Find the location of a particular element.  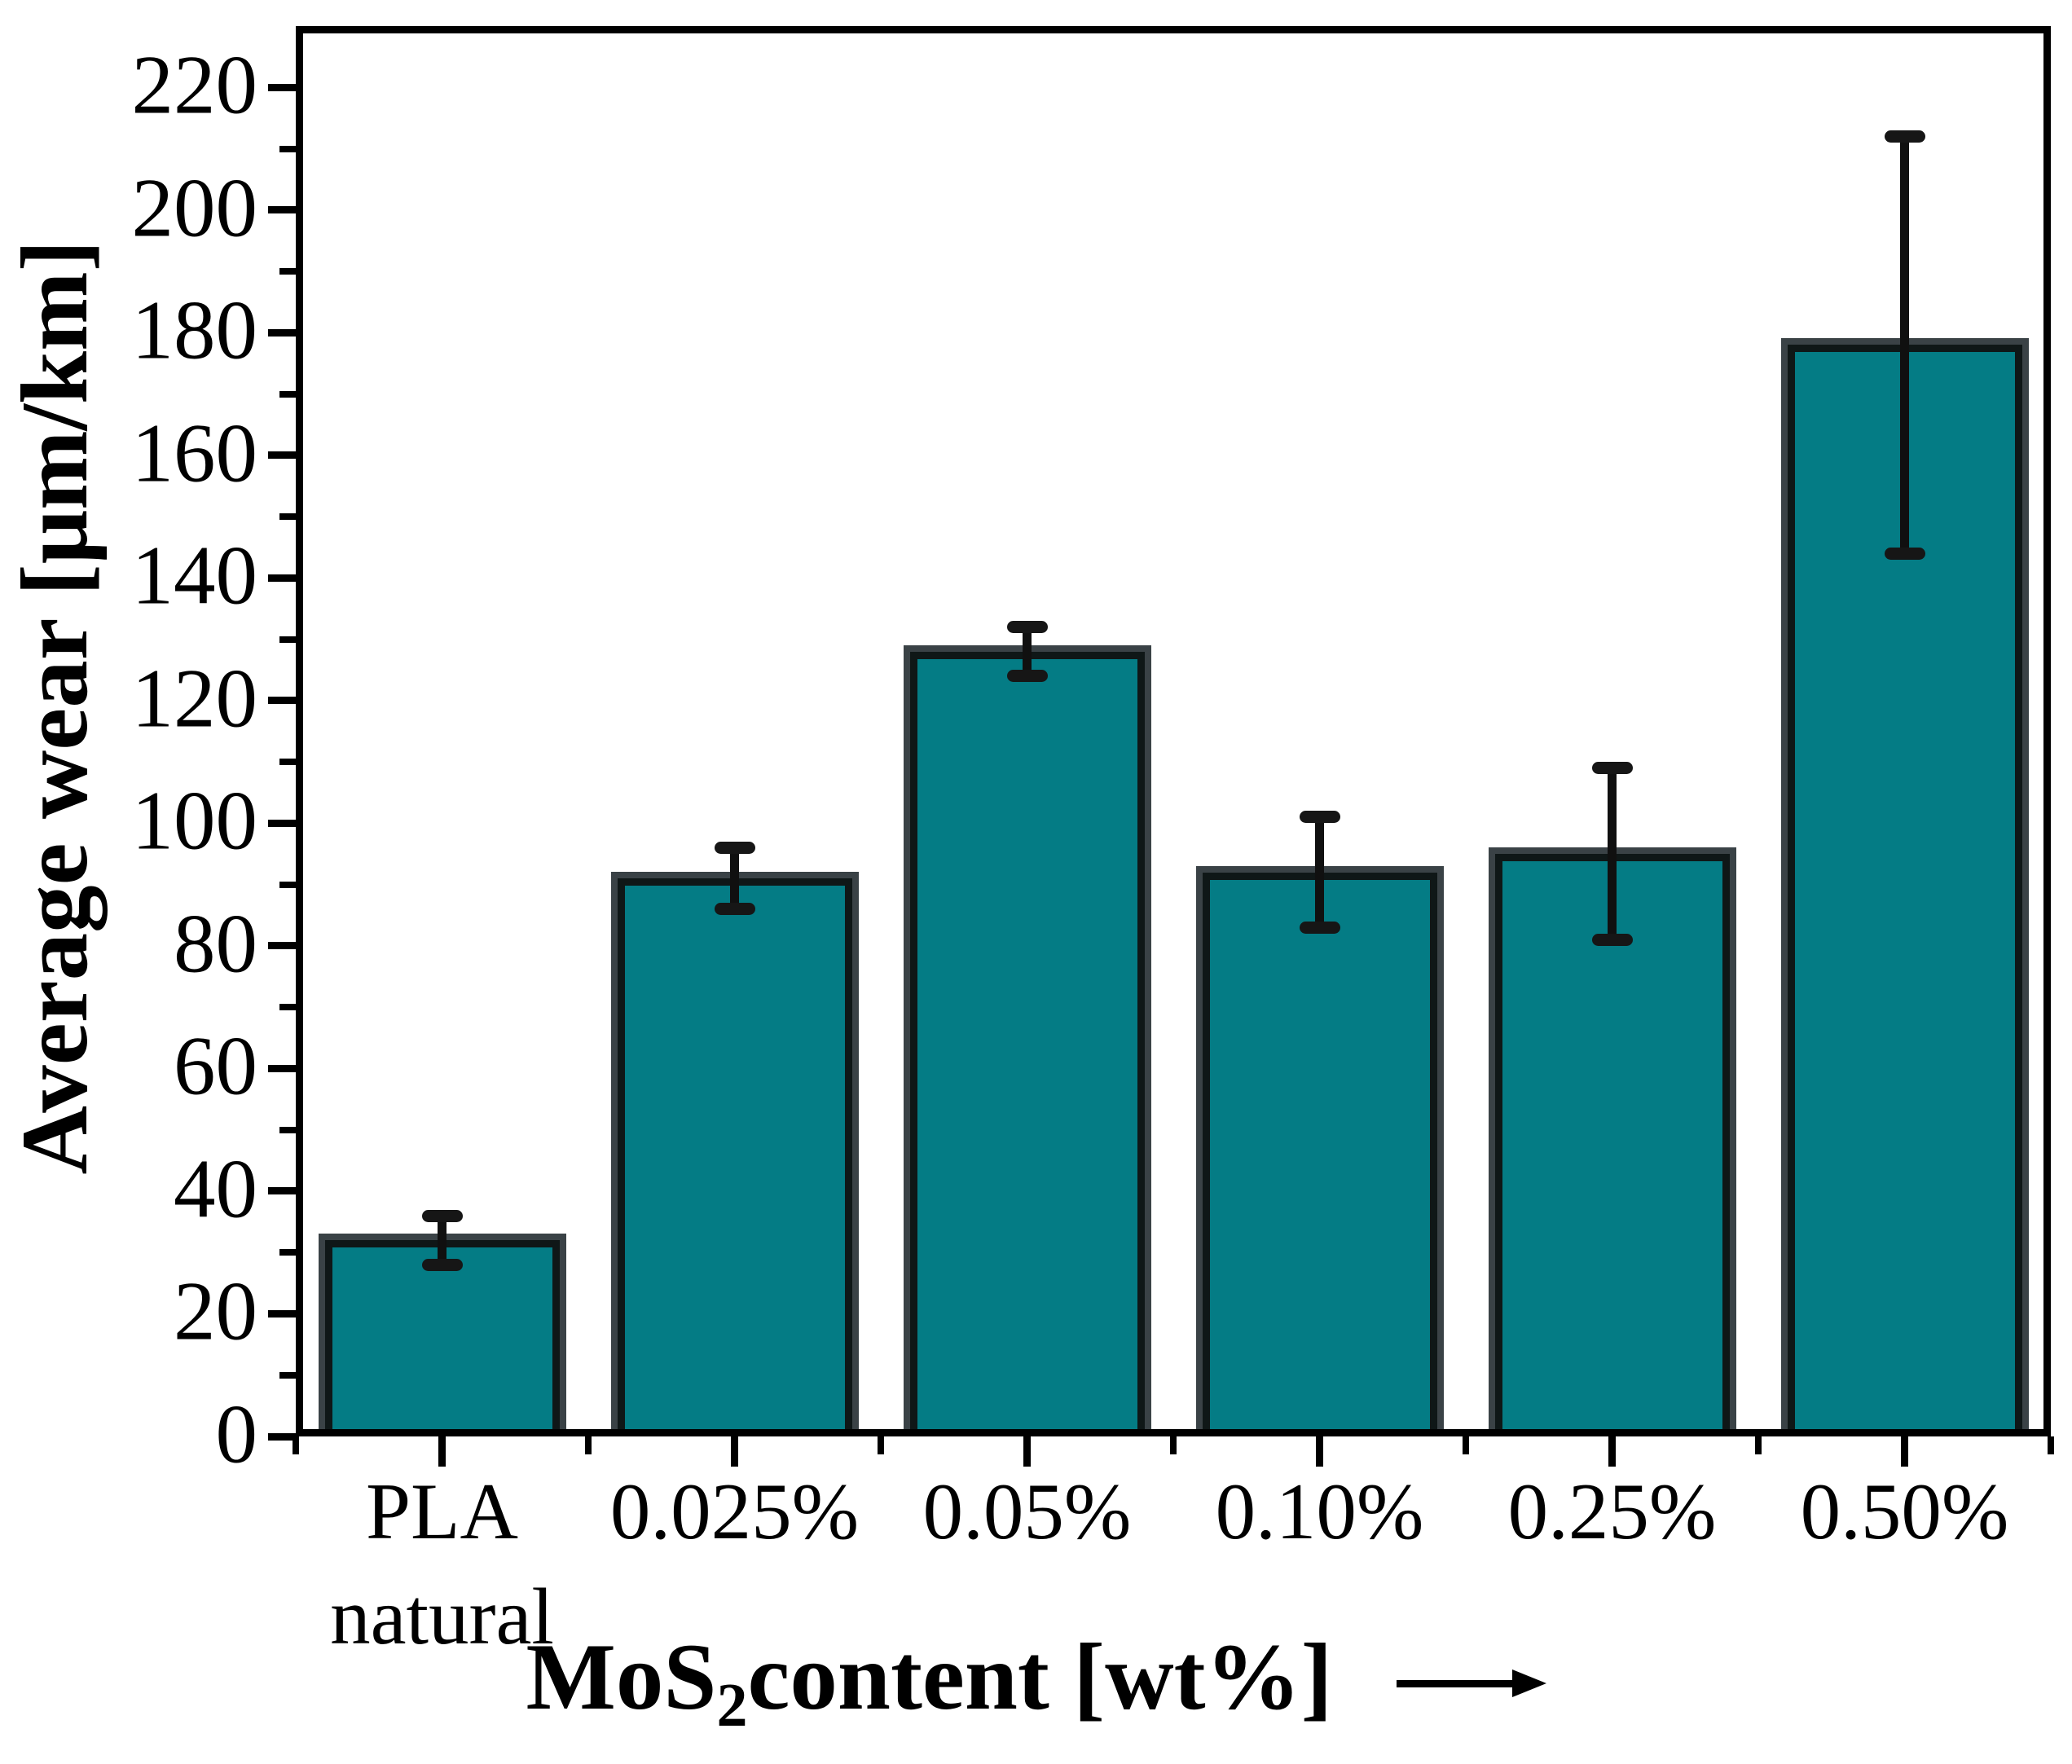

x-category-label-line: 0.25% is located at coordinates (1612, 1511).